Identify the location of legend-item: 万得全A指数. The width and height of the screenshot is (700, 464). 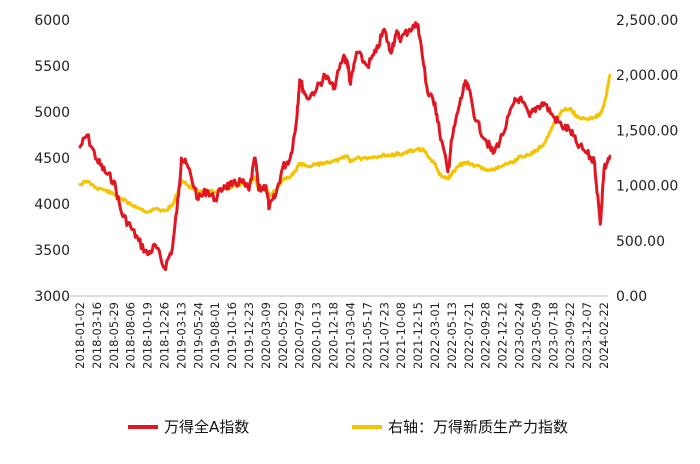
(188, 427).